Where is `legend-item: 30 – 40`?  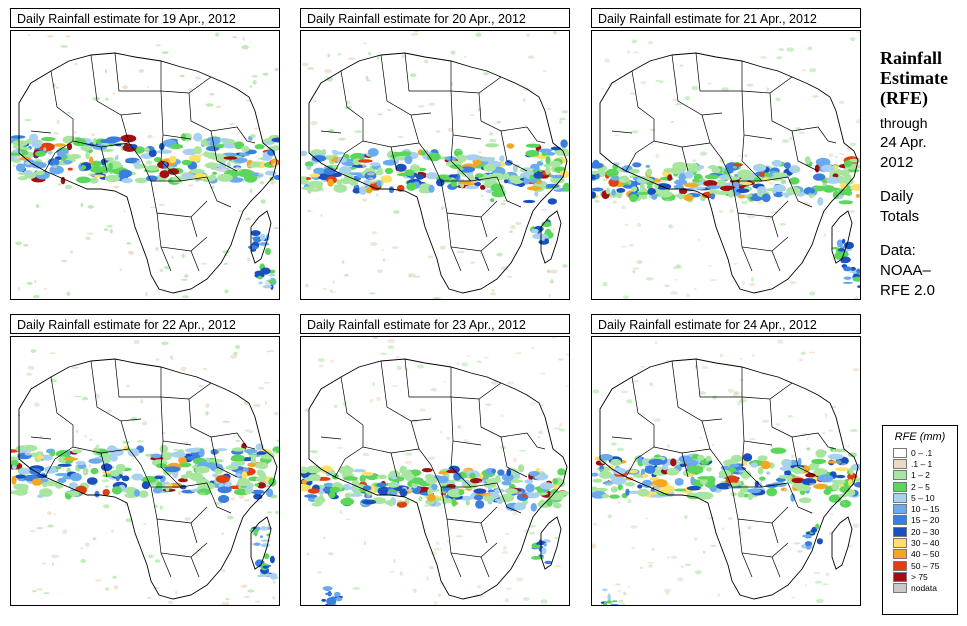
legend-item: 30 – 40 is located at coordinates (925, 543).